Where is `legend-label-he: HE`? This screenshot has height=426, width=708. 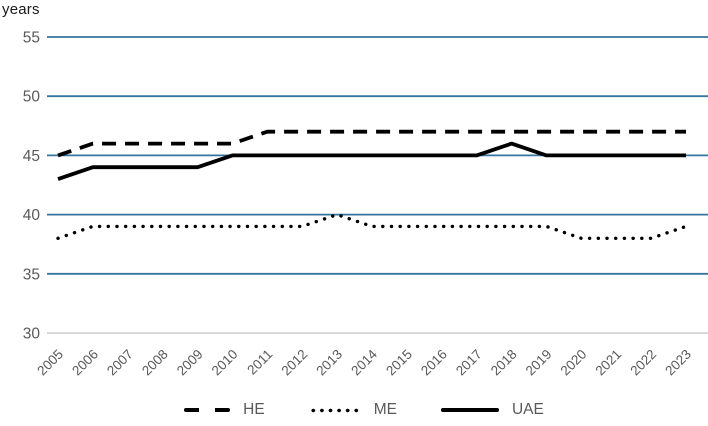
legend-label-he: HE is located at coordinates (254, 409).